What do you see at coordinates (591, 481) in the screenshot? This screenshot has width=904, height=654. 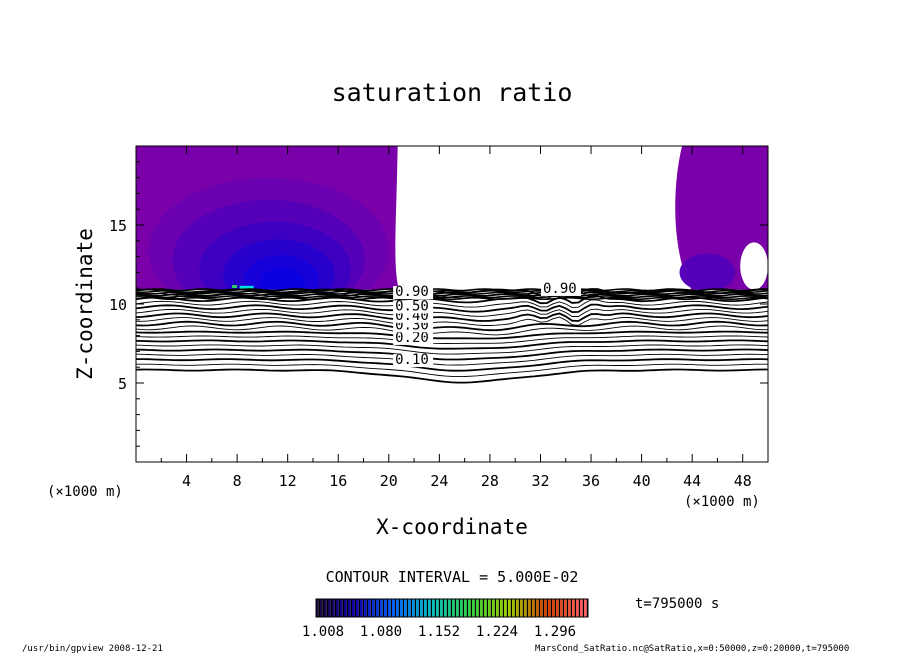 I see `x-tick-label: 36` at bounding box center [591, 481].